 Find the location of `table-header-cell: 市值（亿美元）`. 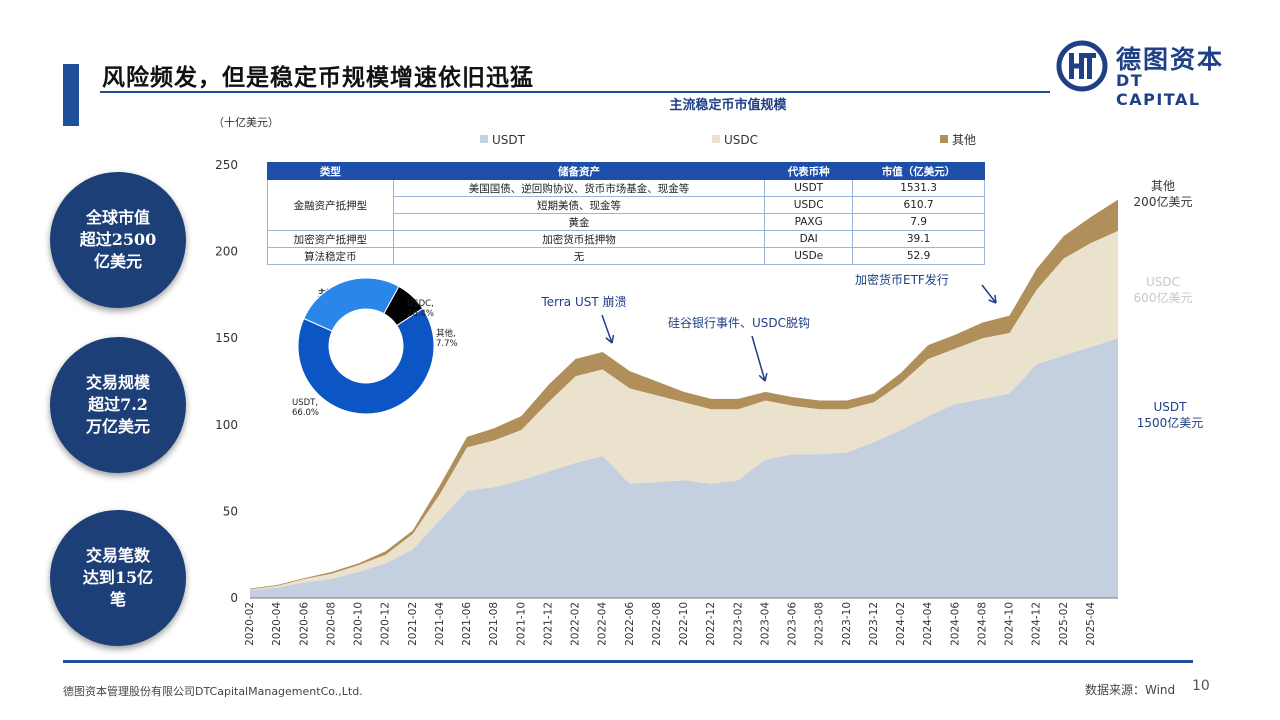

table-header-cell: 市值（亿美元） is located at coordinates (918, 171).